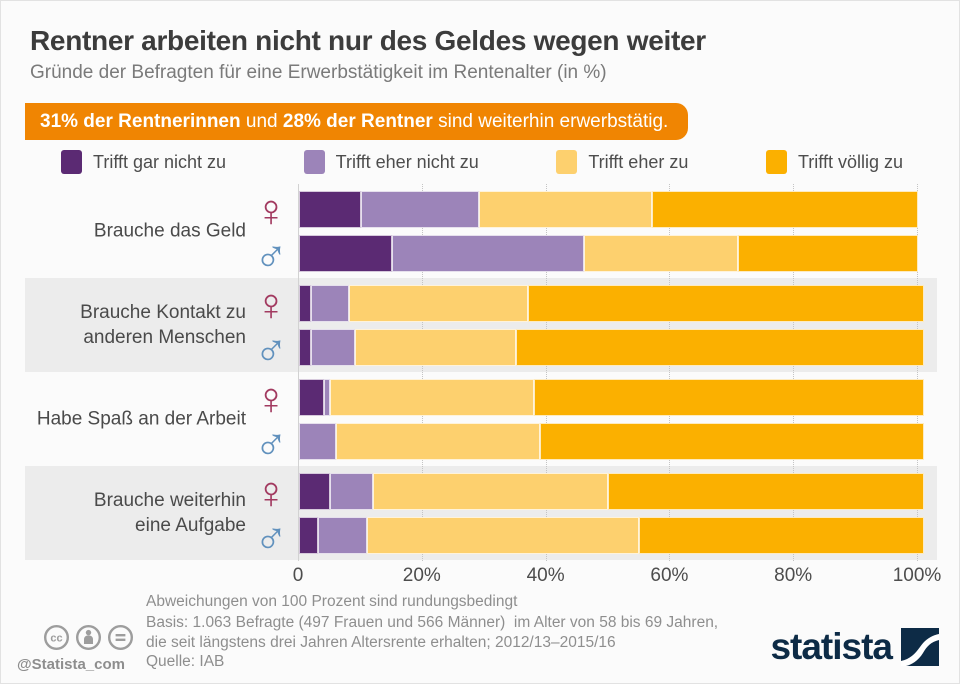  What do you see at coordinates (850, 161) in the screenshot?
I see `legend-label: Trifft völlig zu` at bounding box center [850, 161].